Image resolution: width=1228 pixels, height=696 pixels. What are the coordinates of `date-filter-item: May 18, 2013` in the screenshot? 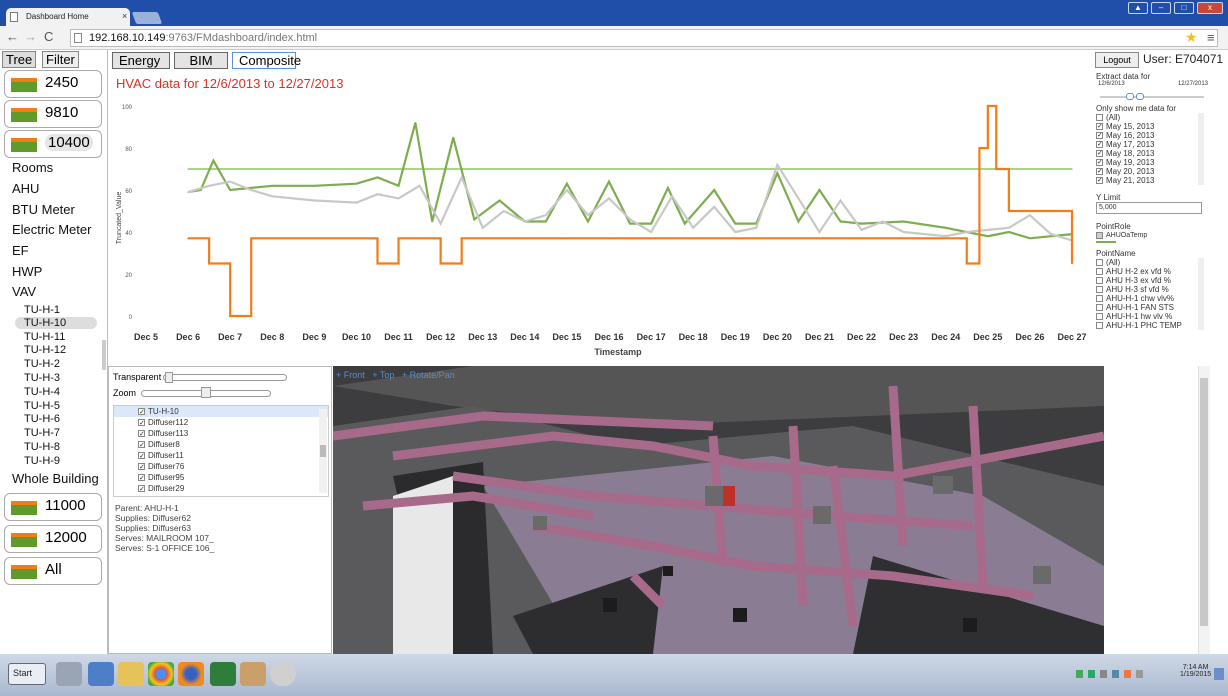 It's located at (1150, 153).